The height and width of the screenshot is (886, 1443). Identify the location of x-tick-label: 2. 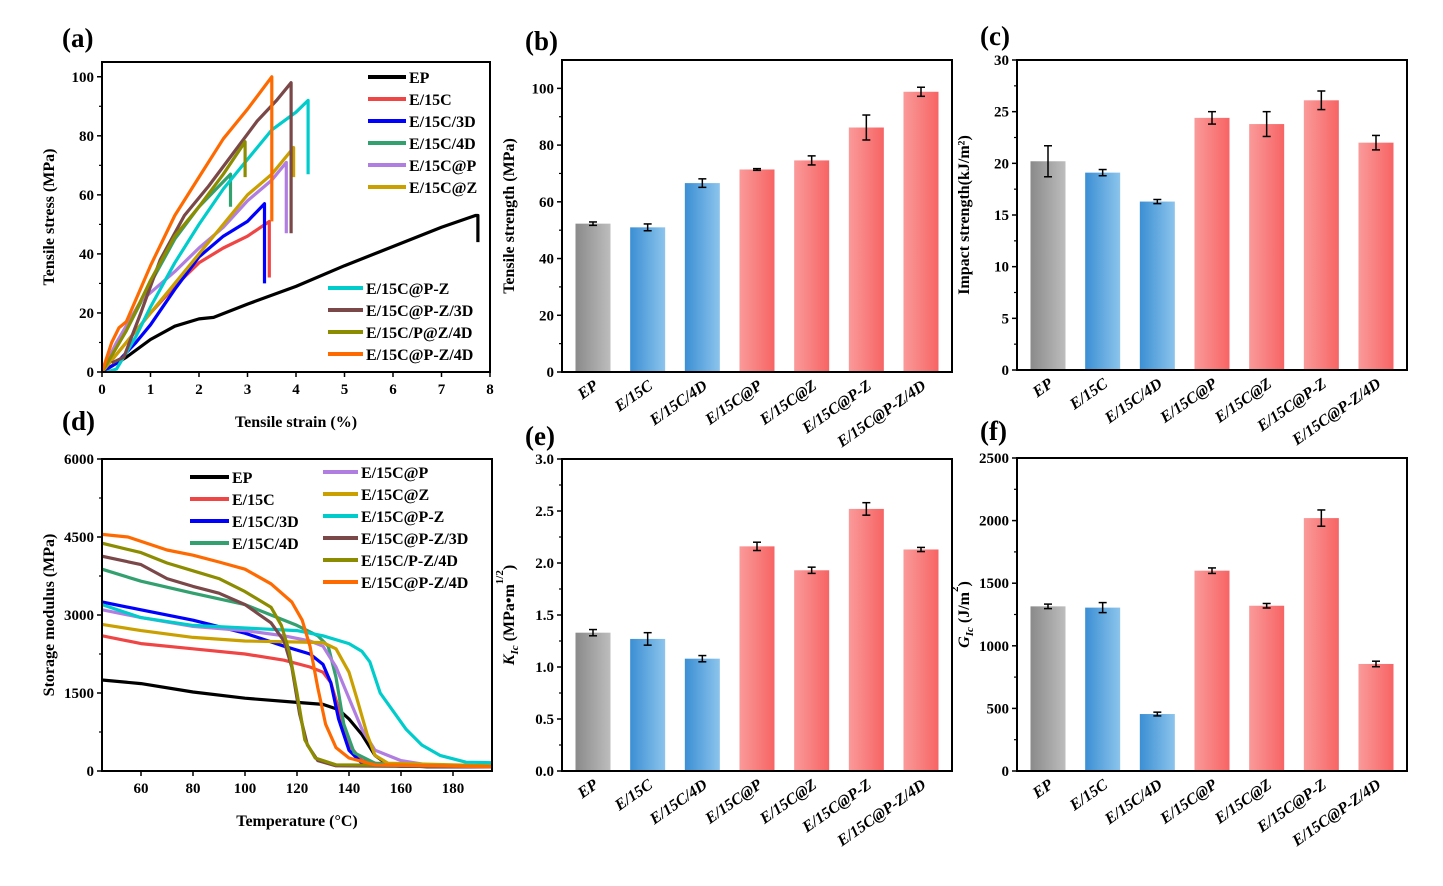
(199, 390).